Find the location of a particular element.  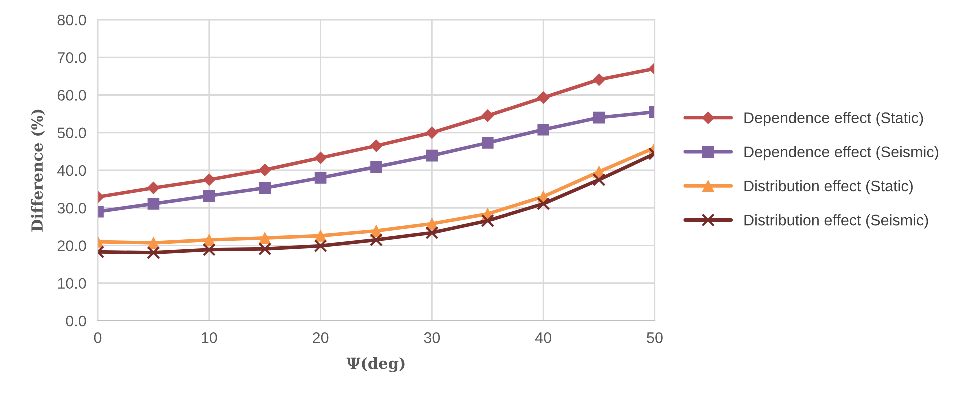

y-tick-label: 70.0 is located at coordinates (72, 58).